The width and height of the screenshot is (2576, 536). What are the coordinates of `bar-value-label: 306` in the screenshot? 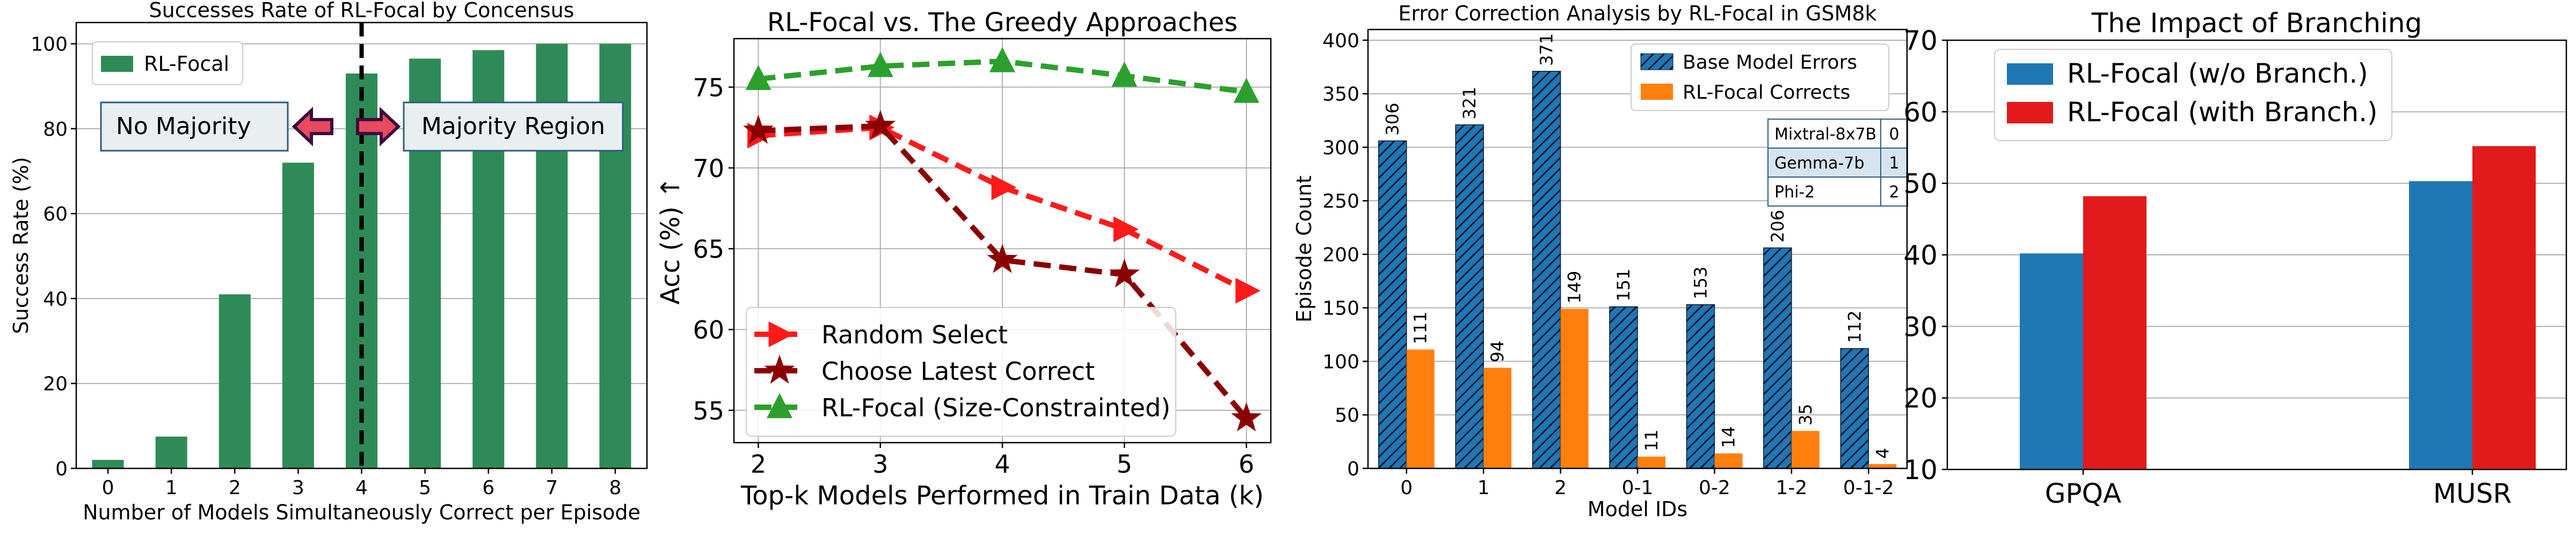 It's located at (1392, 118).